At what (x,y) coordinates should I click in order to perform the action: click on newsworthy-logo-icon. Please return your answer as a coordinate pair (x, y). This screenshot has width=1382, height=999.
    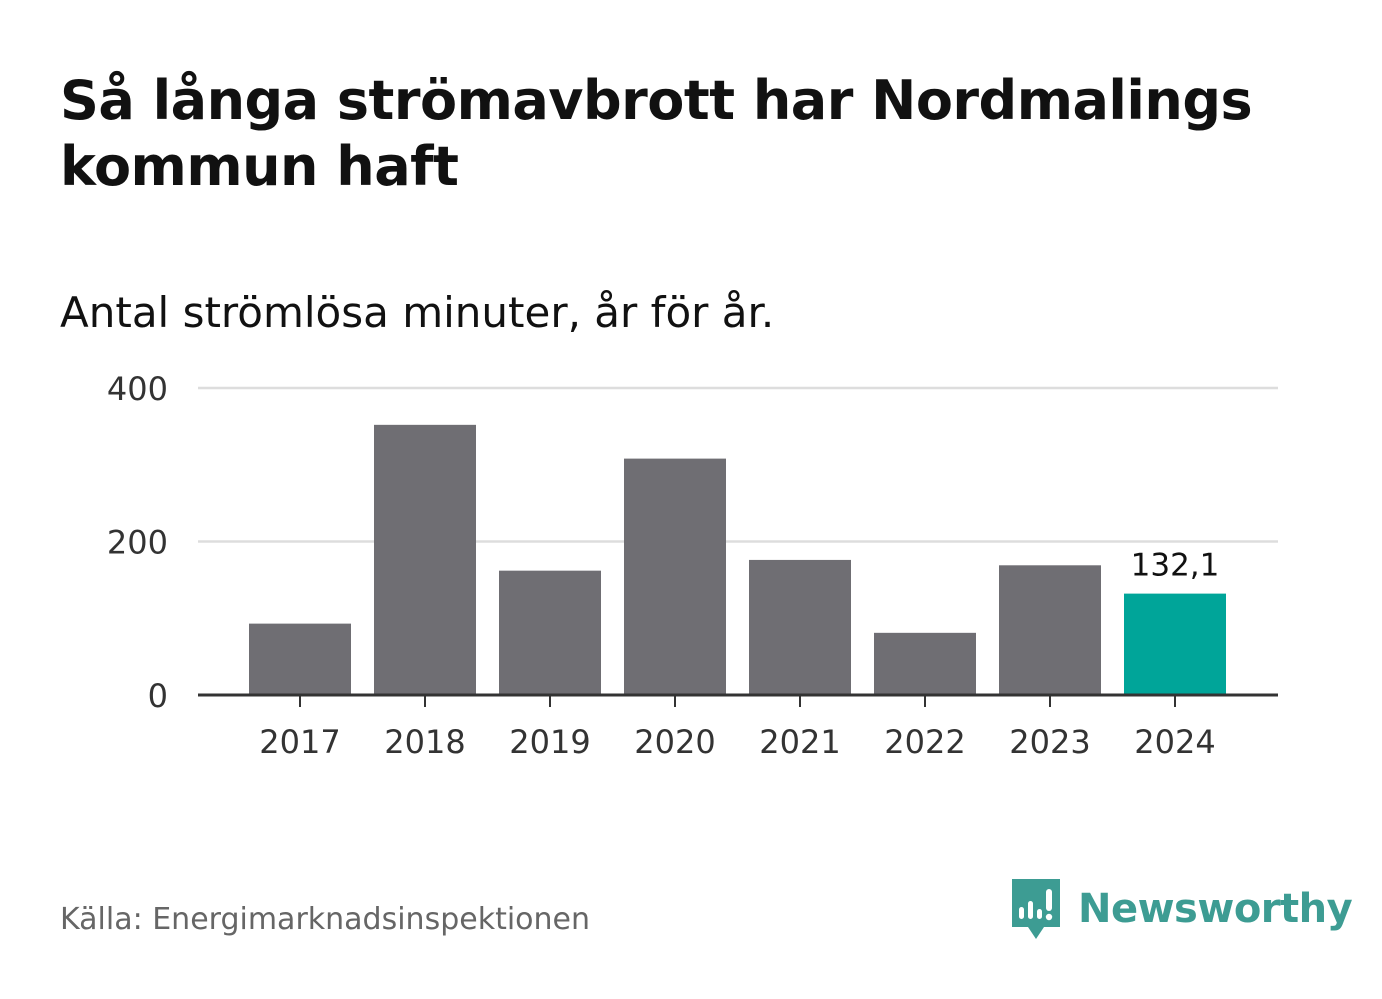
    Looking at the image, I should click on (1036, 909).